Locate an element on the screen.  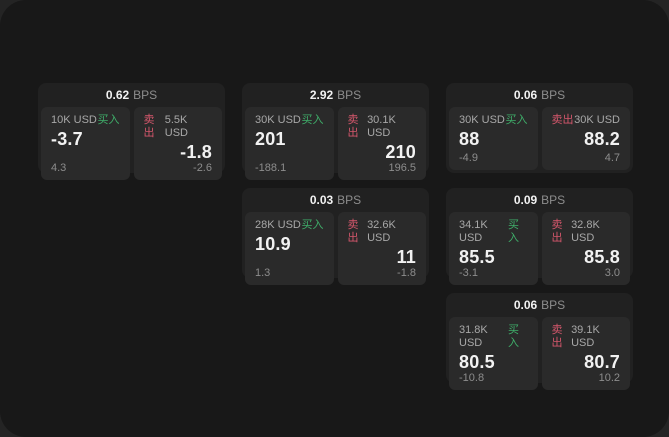
spread-header: 2.92 BPS is located at coordinates (335, 95).